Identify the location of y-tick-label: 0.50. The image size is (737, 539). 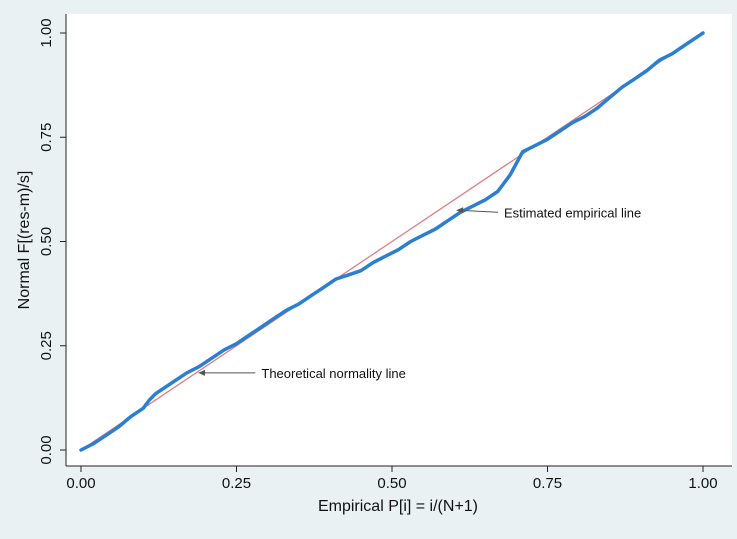
(46, 241).